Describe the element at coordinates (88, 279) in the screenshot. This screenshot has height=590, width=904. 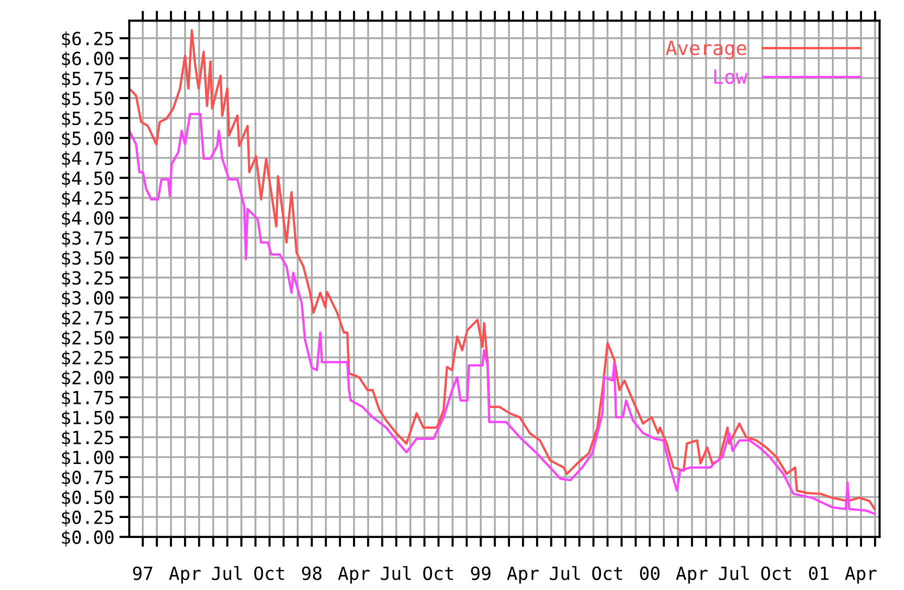
I see `y-tick-label: $3.25` at that location.